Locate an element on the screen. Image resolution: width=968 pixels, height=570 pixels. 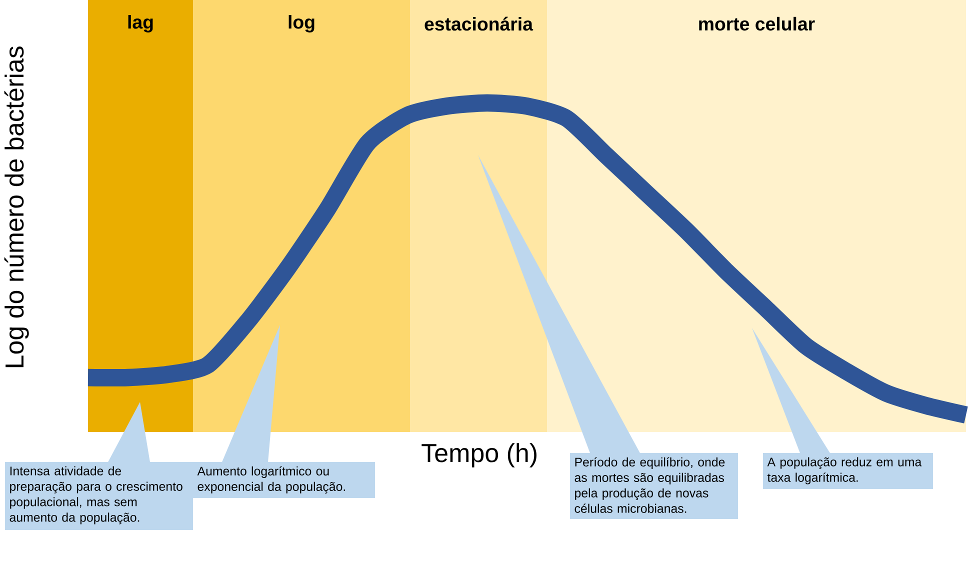
text: Intensa atividade de preparação para o crescimento populacional, mas sem aumento da população. is located at coordinates (96, 495).